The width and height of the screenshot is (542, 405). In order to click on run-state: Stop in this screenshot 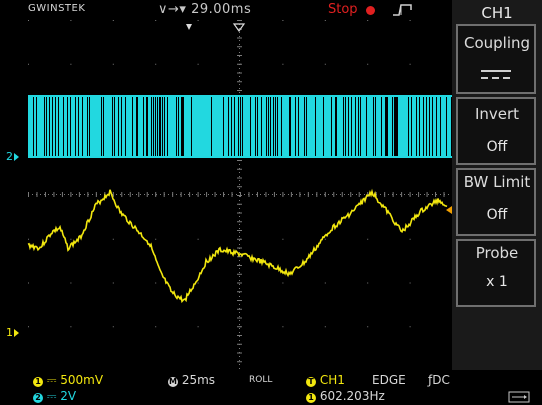, I will do `click(343, 9)`.